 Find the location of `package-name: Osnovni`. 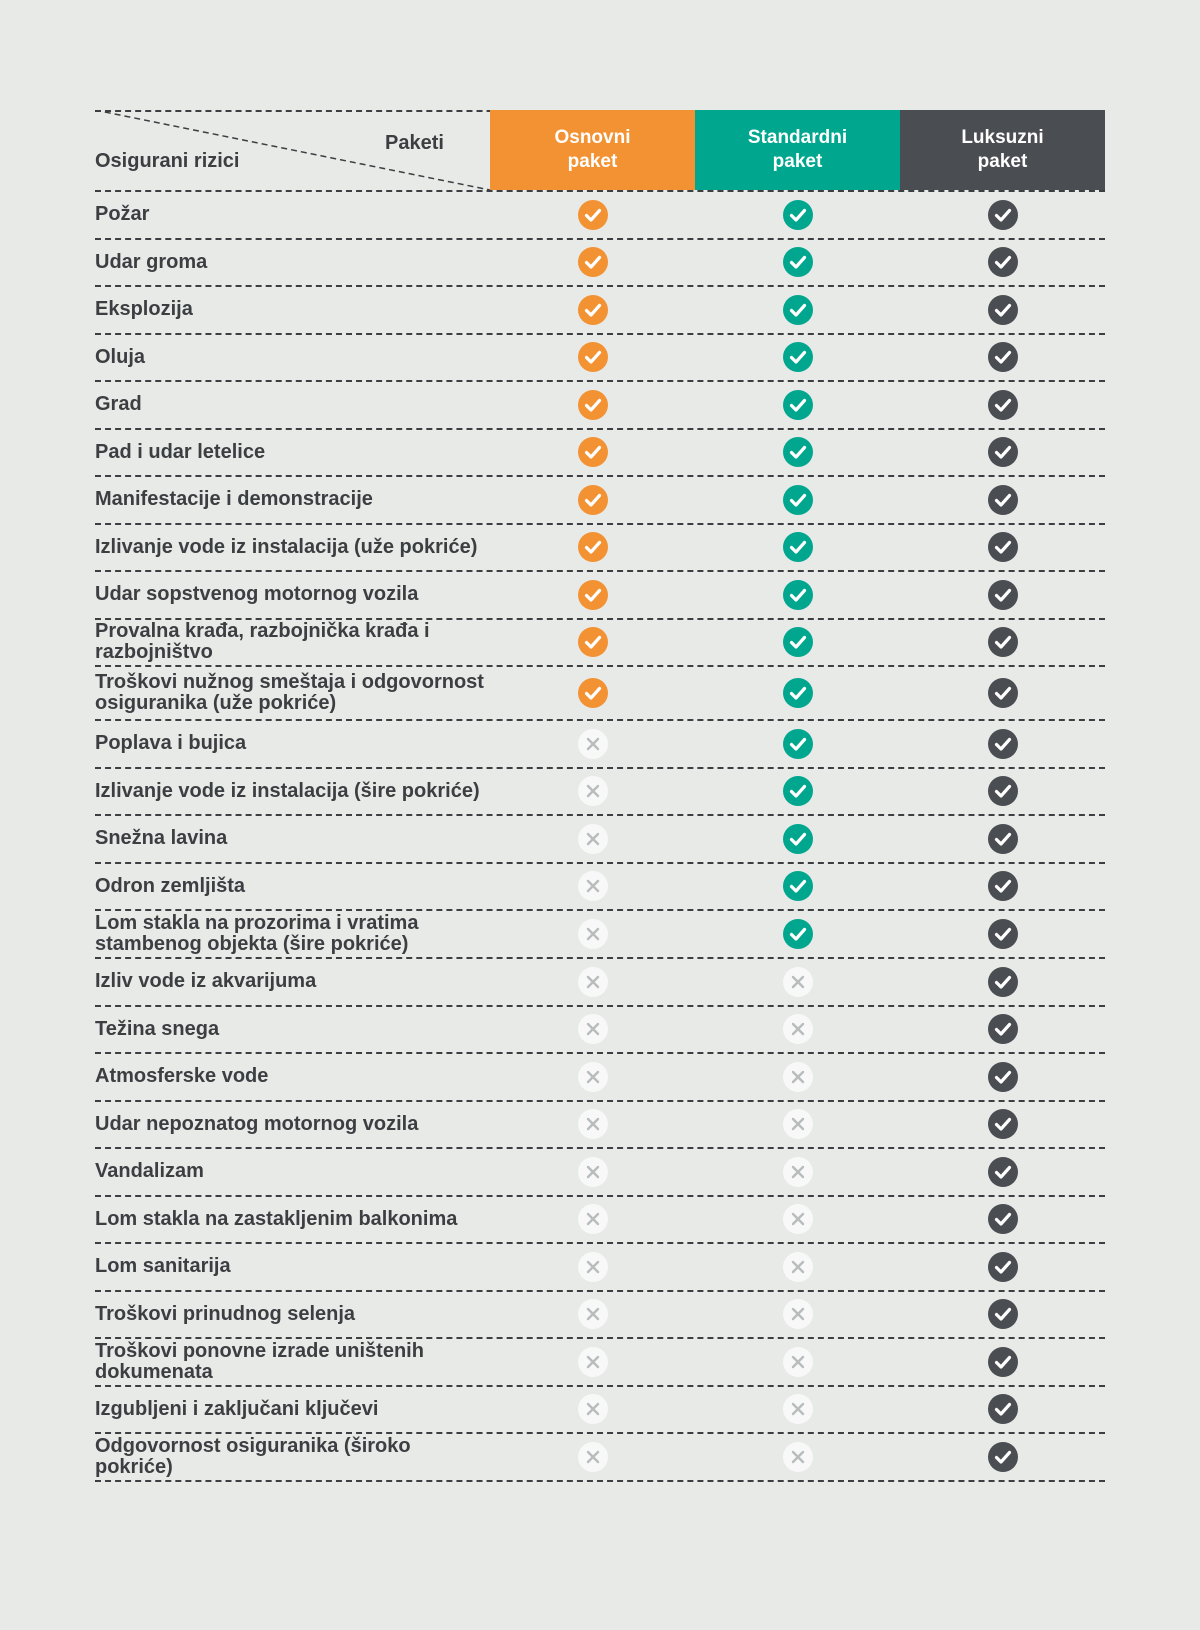

package-name: Osnovni is located at coordinates (592, 137).